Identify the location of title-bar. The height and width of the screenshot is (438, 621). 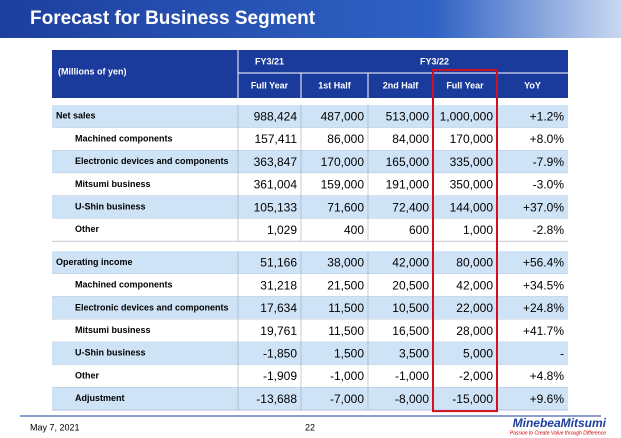
(310, 19).